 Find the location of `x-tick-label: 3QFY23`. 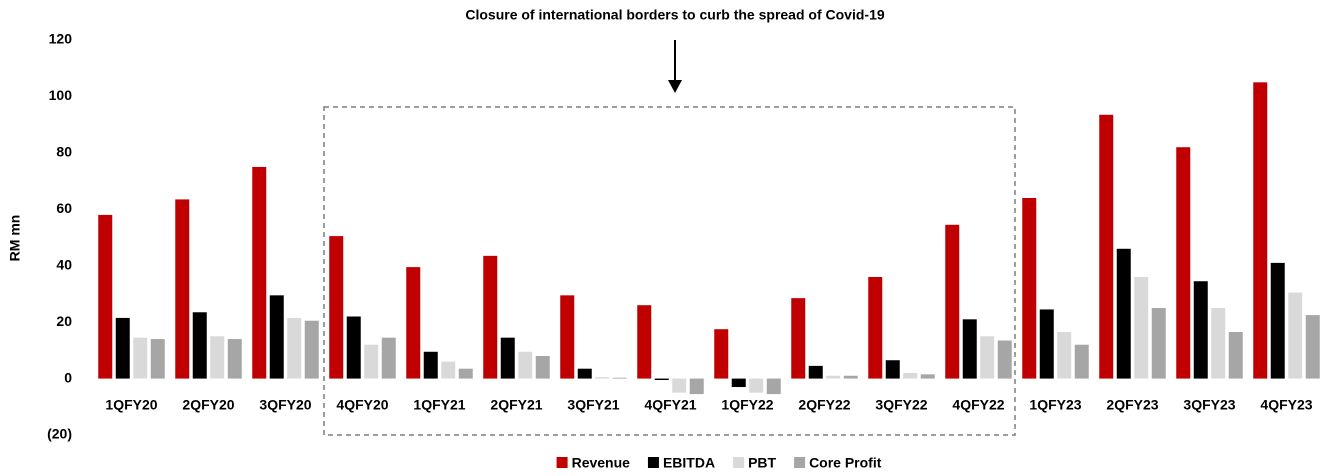

x-tick-label: 3QFY23 is located at coordinates (1209, 405).